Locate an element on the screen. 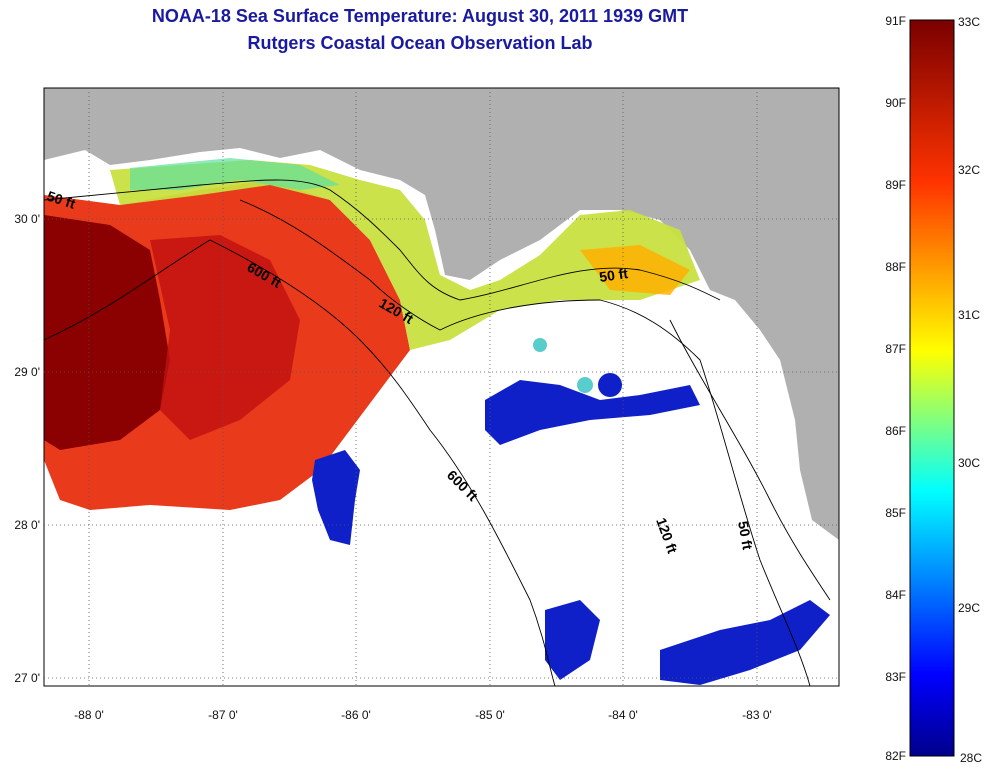  colorbar-f-label: 89F is located at coordinates (895, 185).